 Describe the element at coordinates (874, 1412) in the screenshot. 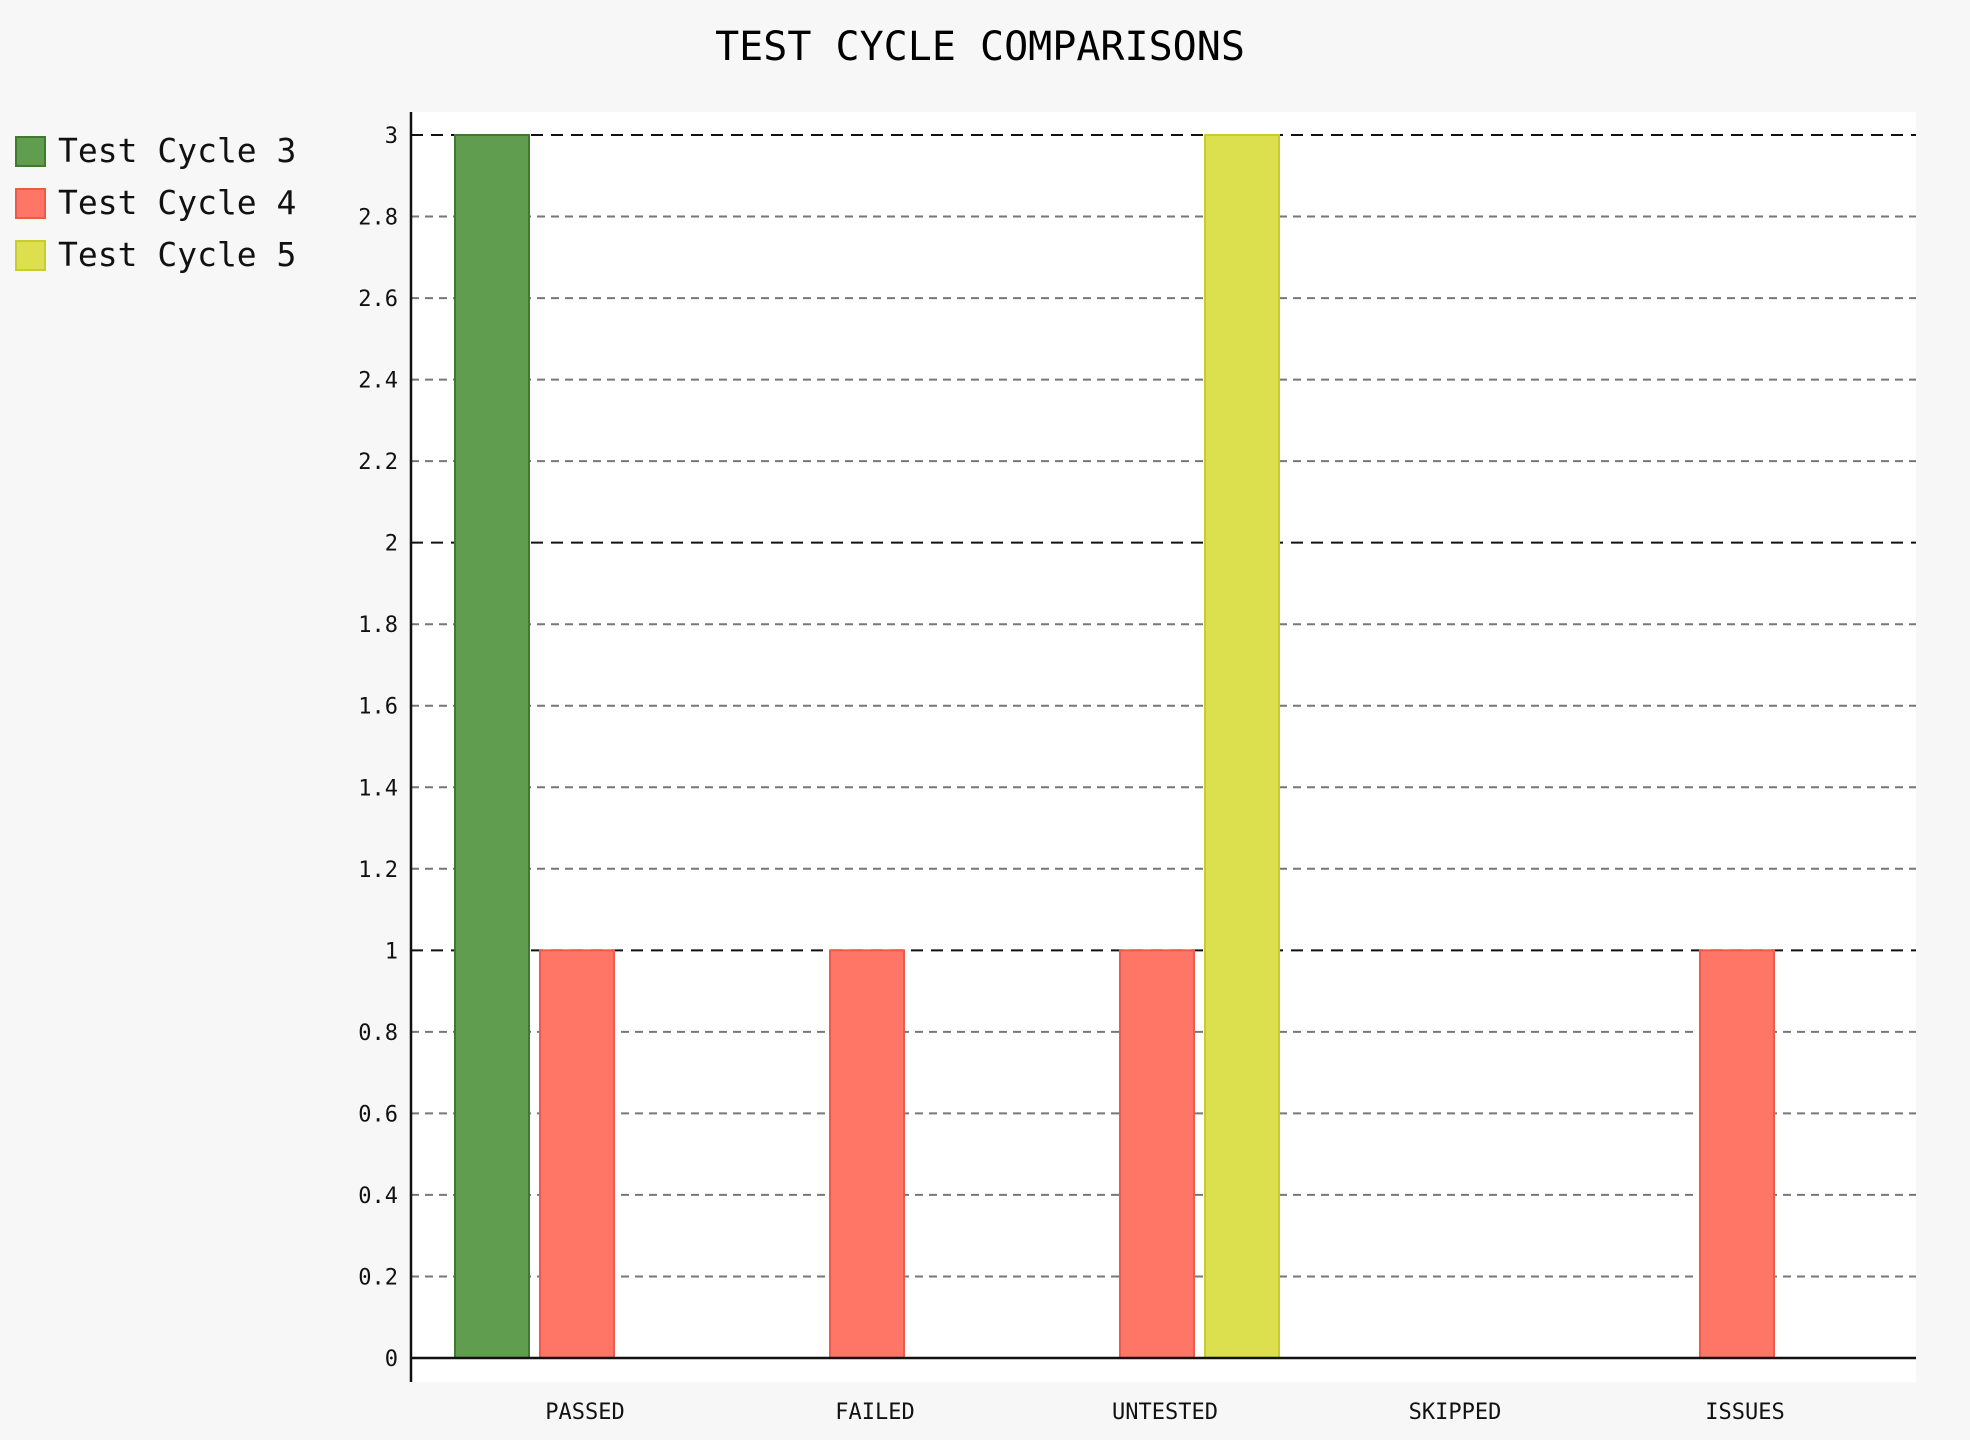

I see `x-tick-label: FAILED` at that location.